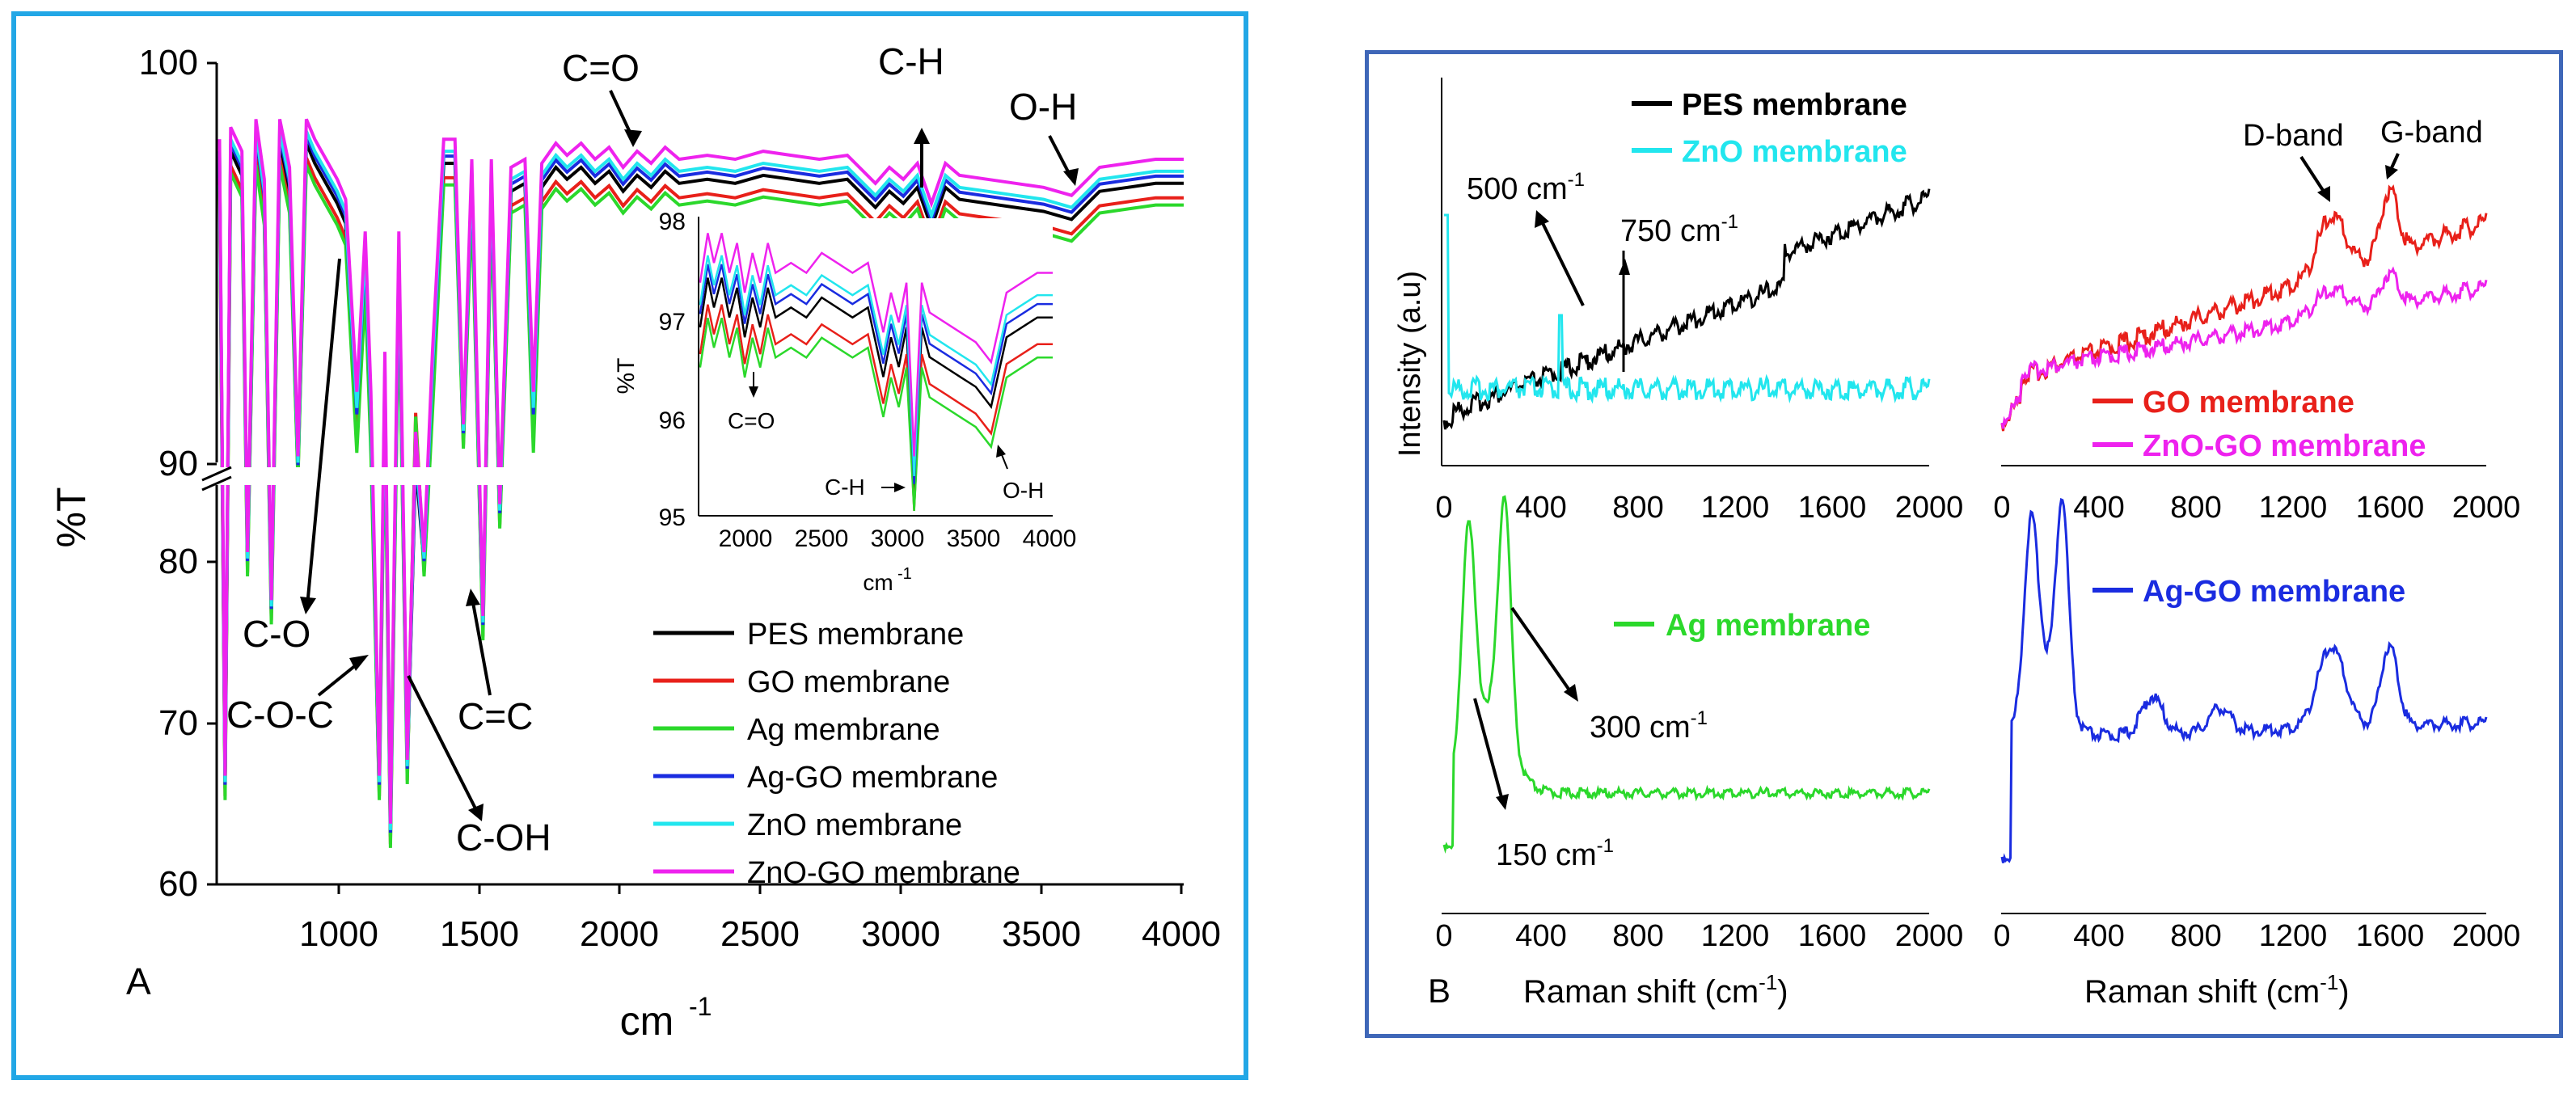 The image size is (2576, 1097). What do you see at coordinates (619, 934) in the screenshot?
I see `x-tick-2000: 2000` at bounding box center [619, 934].